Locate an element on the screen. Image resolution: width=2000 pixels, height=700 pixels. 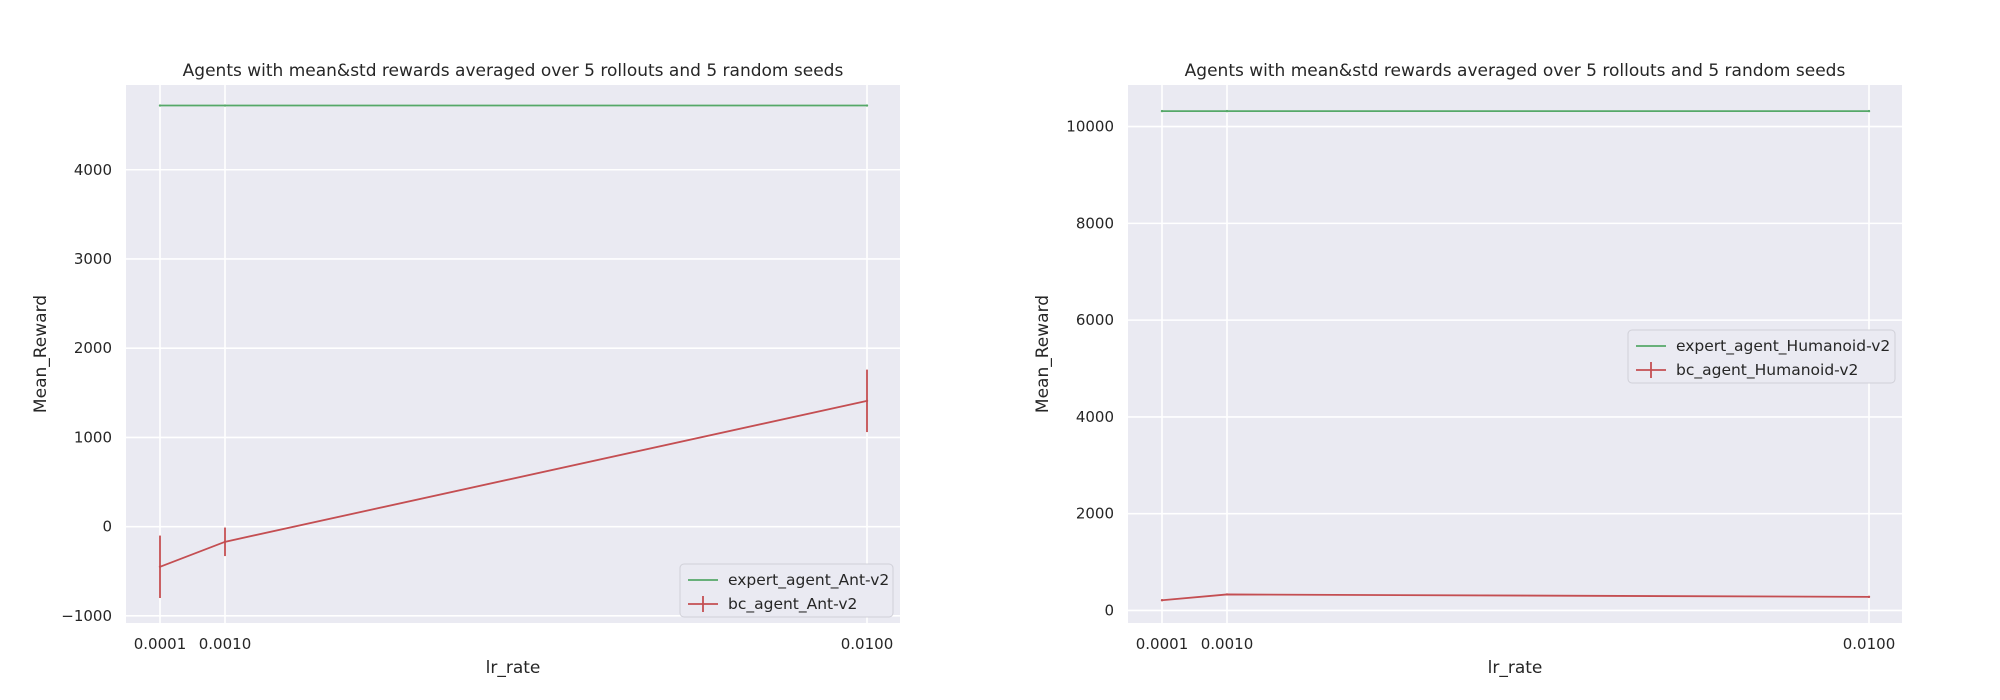
y-tick-label: 10000 is located at coordinates (1090, 127).